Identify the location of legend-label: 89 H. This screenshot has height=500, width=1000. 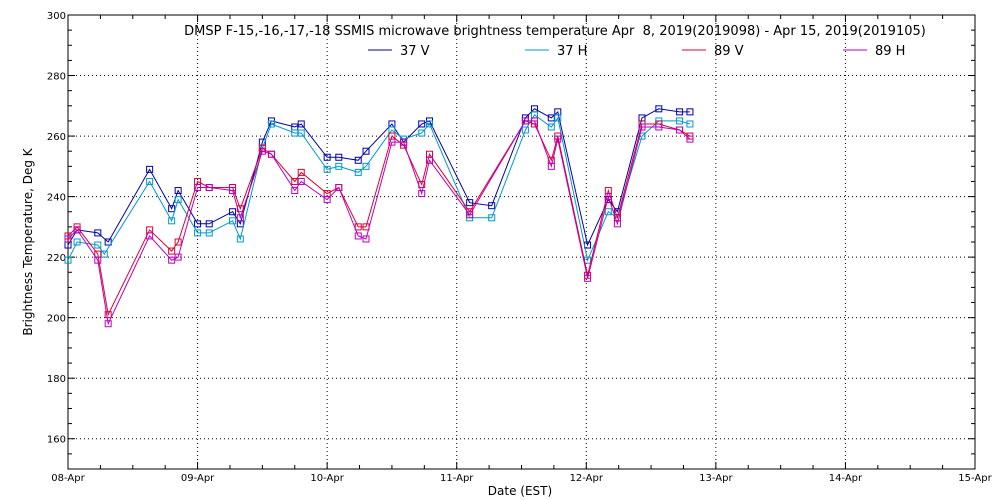
(890, 51).